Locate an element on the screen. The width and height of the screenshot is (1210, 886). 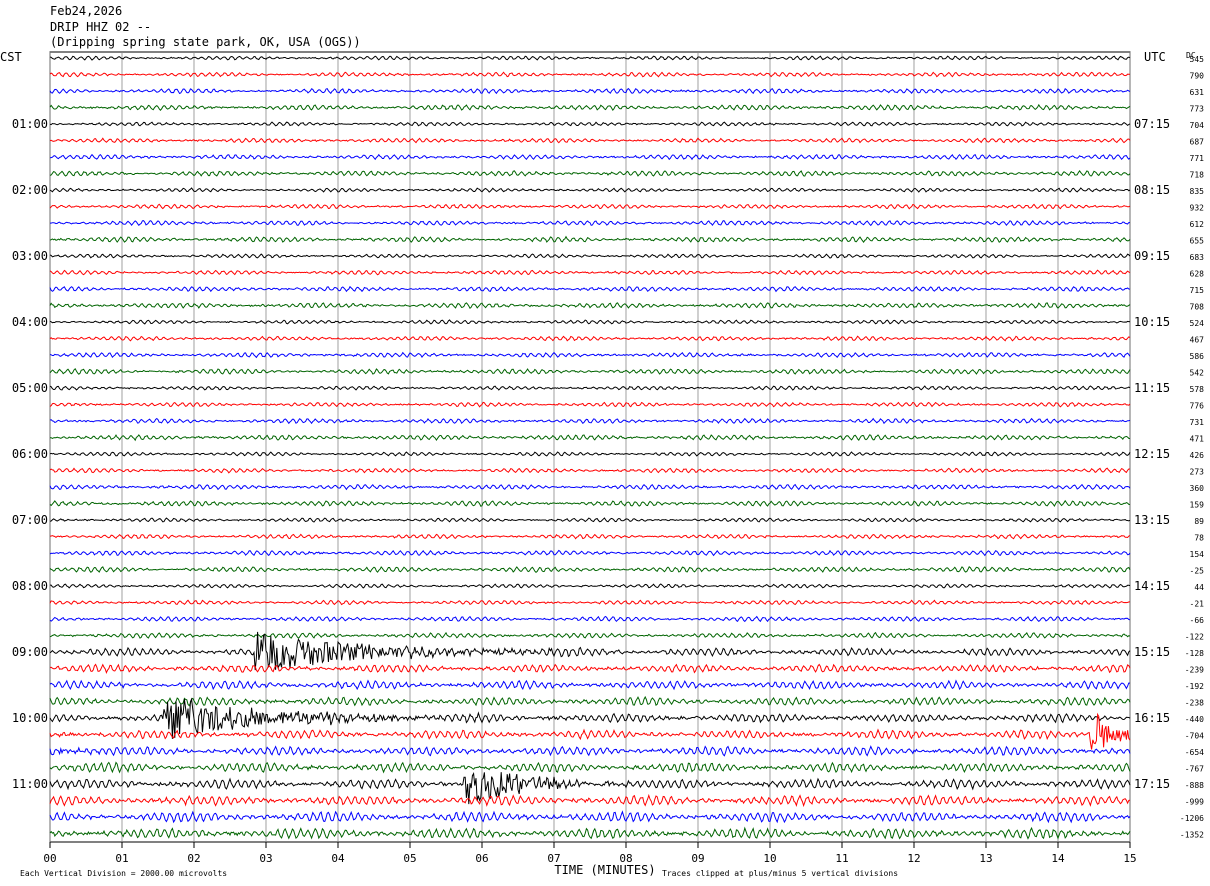
dc-offset-label: 471 is located at coordinates (1197, 439).